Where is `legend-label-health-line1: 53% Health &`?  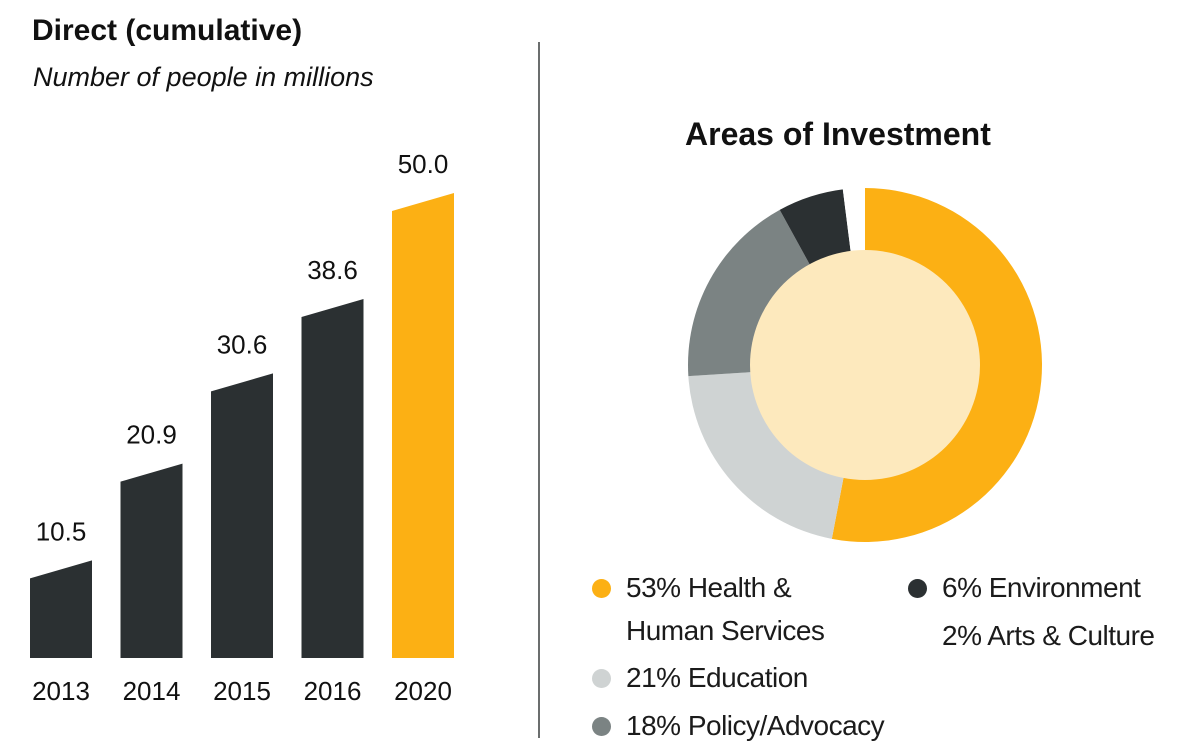 legend-label-health-line1: 53% Health & is located at coordinates (709, 587).